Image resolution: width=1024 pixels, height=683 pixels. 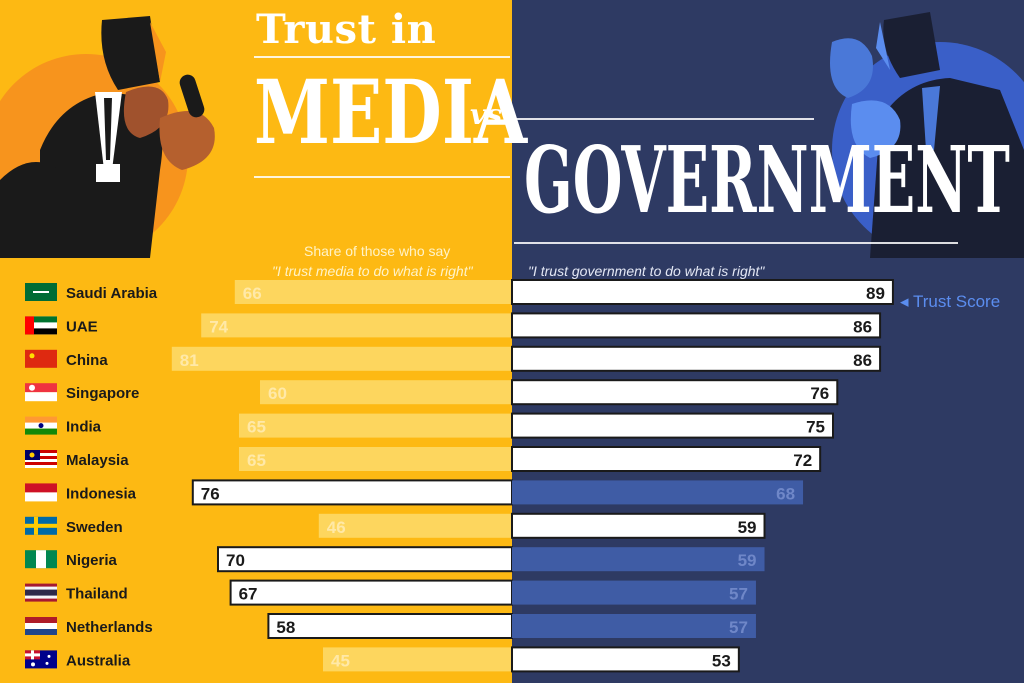 I want to click on media-value-label: 58, so click(x=285, y=627).